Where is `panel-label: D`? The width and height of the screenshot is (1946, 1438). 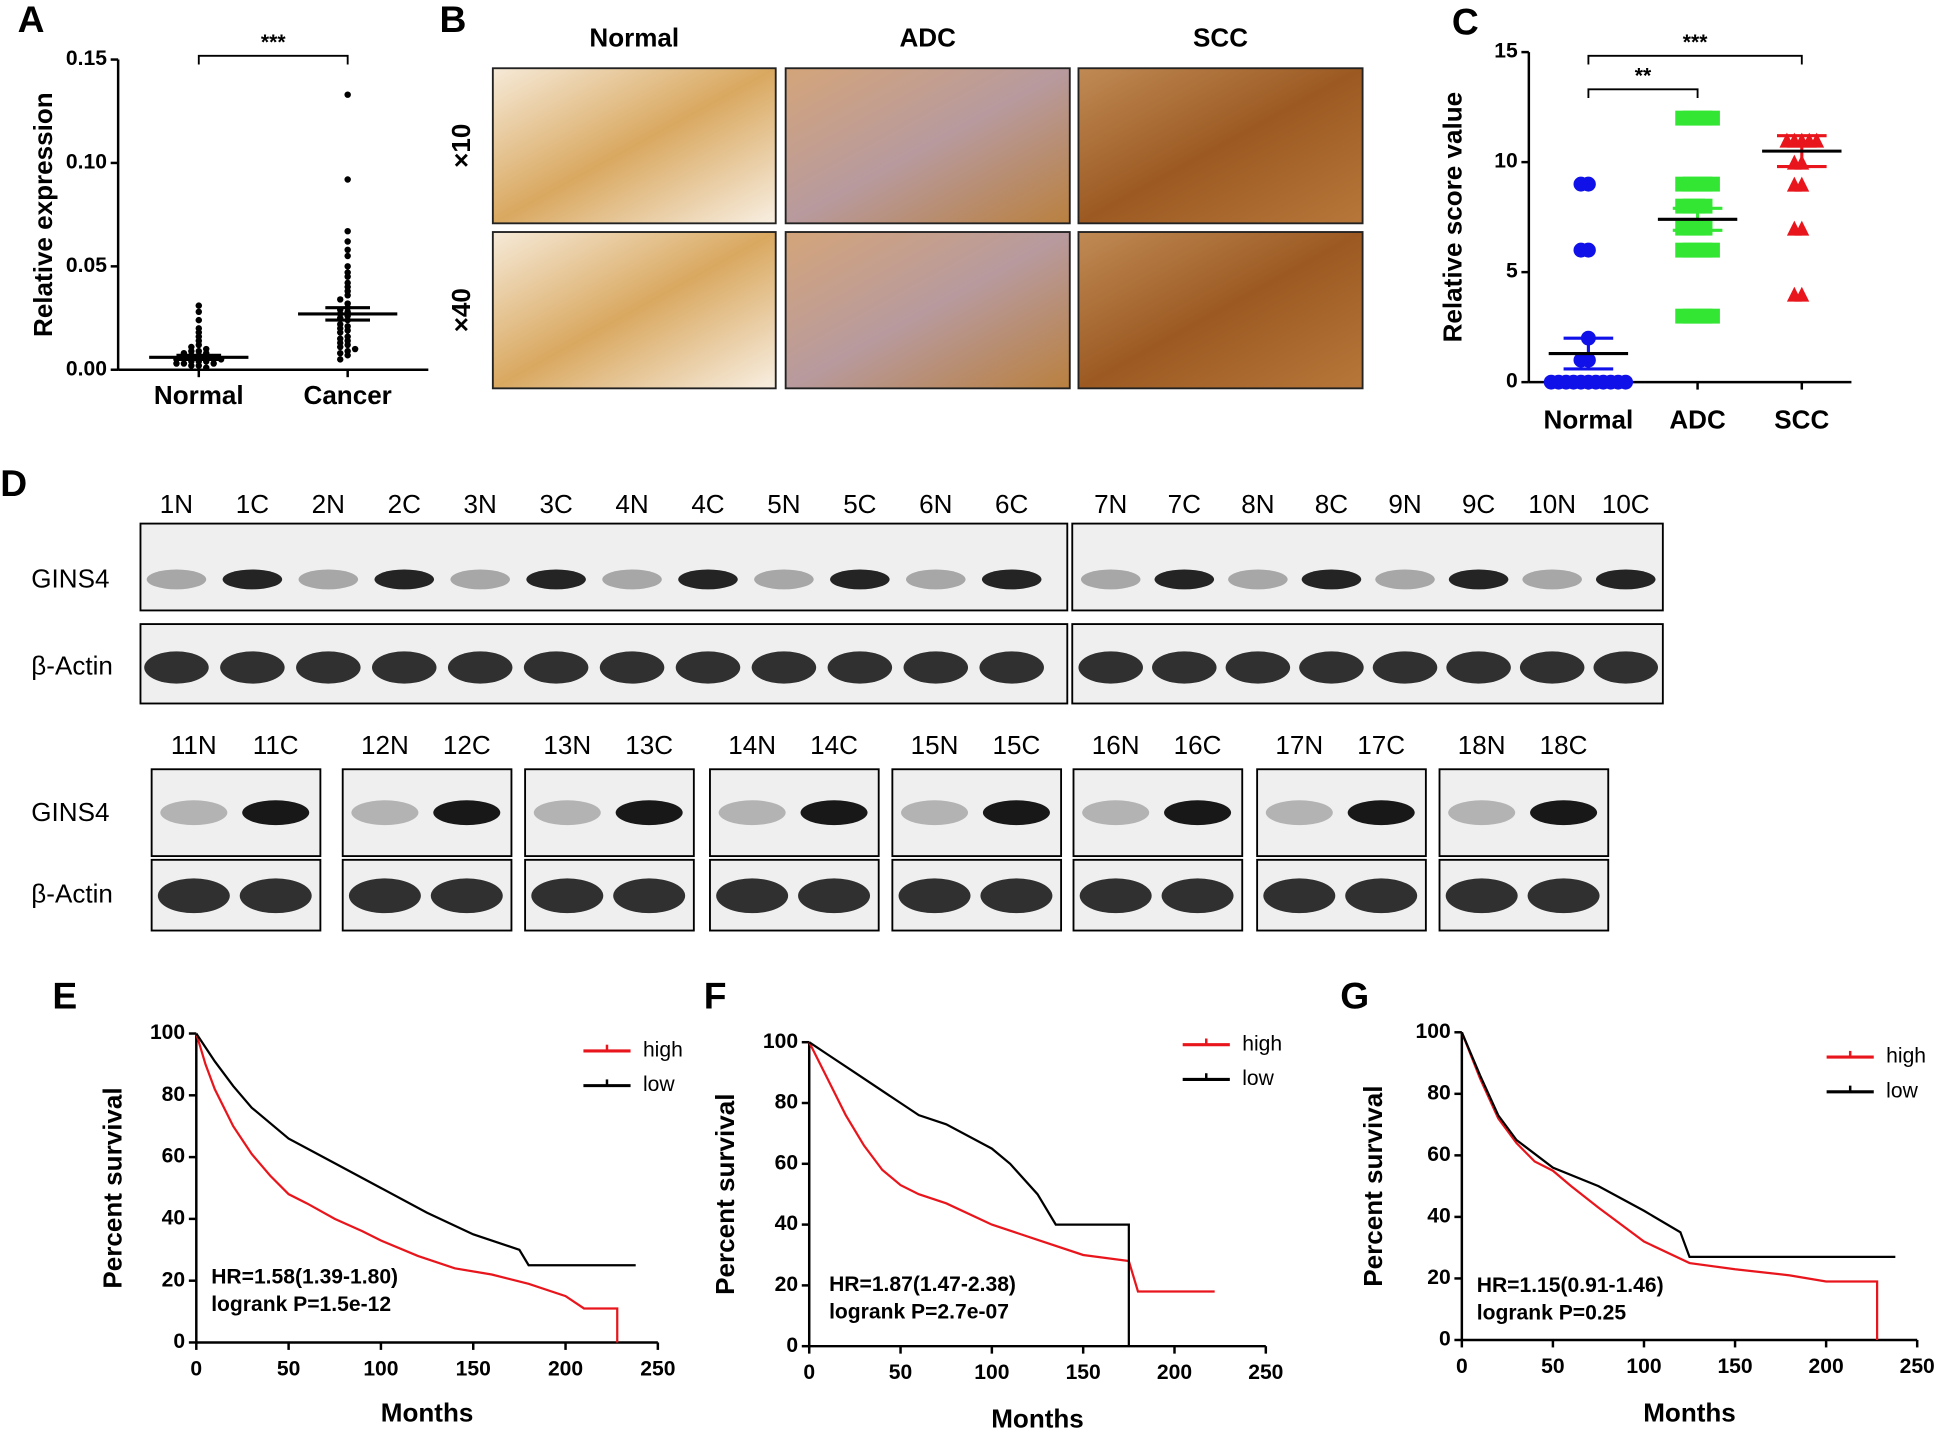
panel-label: D is located at coordinates (13, 483).